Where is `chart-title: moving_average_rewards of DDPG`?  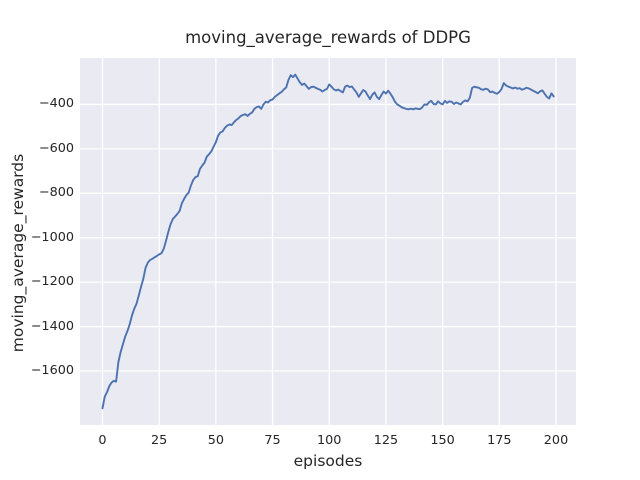
chart-title: moving_average_rewards of DDPG is located at coordinates (328, 37).